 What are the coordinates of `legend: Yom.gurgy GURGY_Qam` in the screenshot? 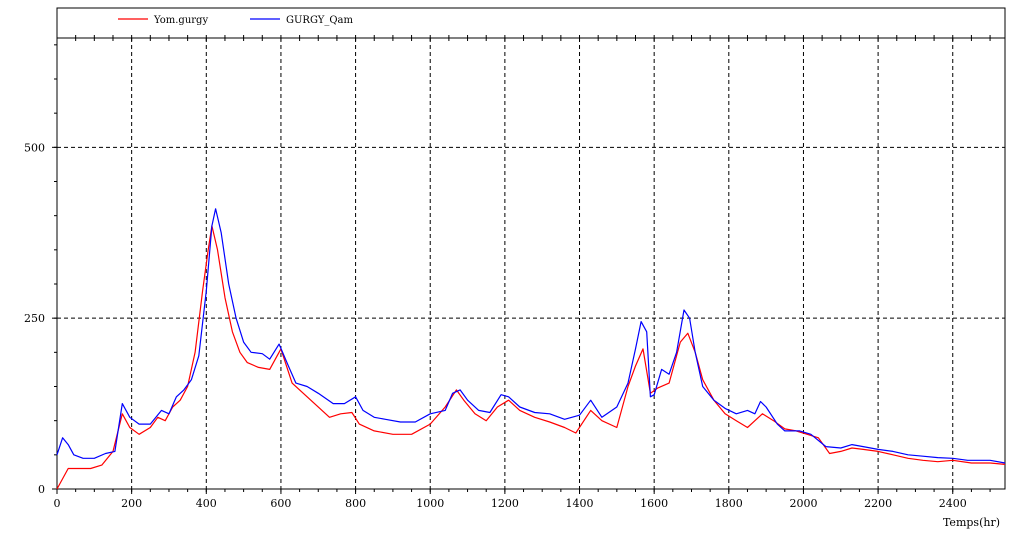 It's located at (236, 20).